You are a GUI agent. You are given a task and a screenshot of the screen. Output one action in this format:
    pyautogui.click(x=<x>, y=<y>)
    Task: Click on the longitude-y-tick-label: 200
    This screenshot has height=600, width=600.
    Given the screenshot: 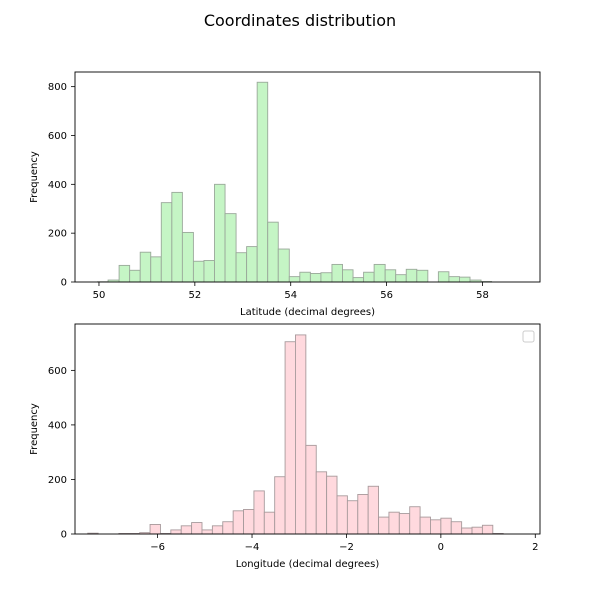 What is the action you would take?
    pyautogui.click(x=57, y=480)
    